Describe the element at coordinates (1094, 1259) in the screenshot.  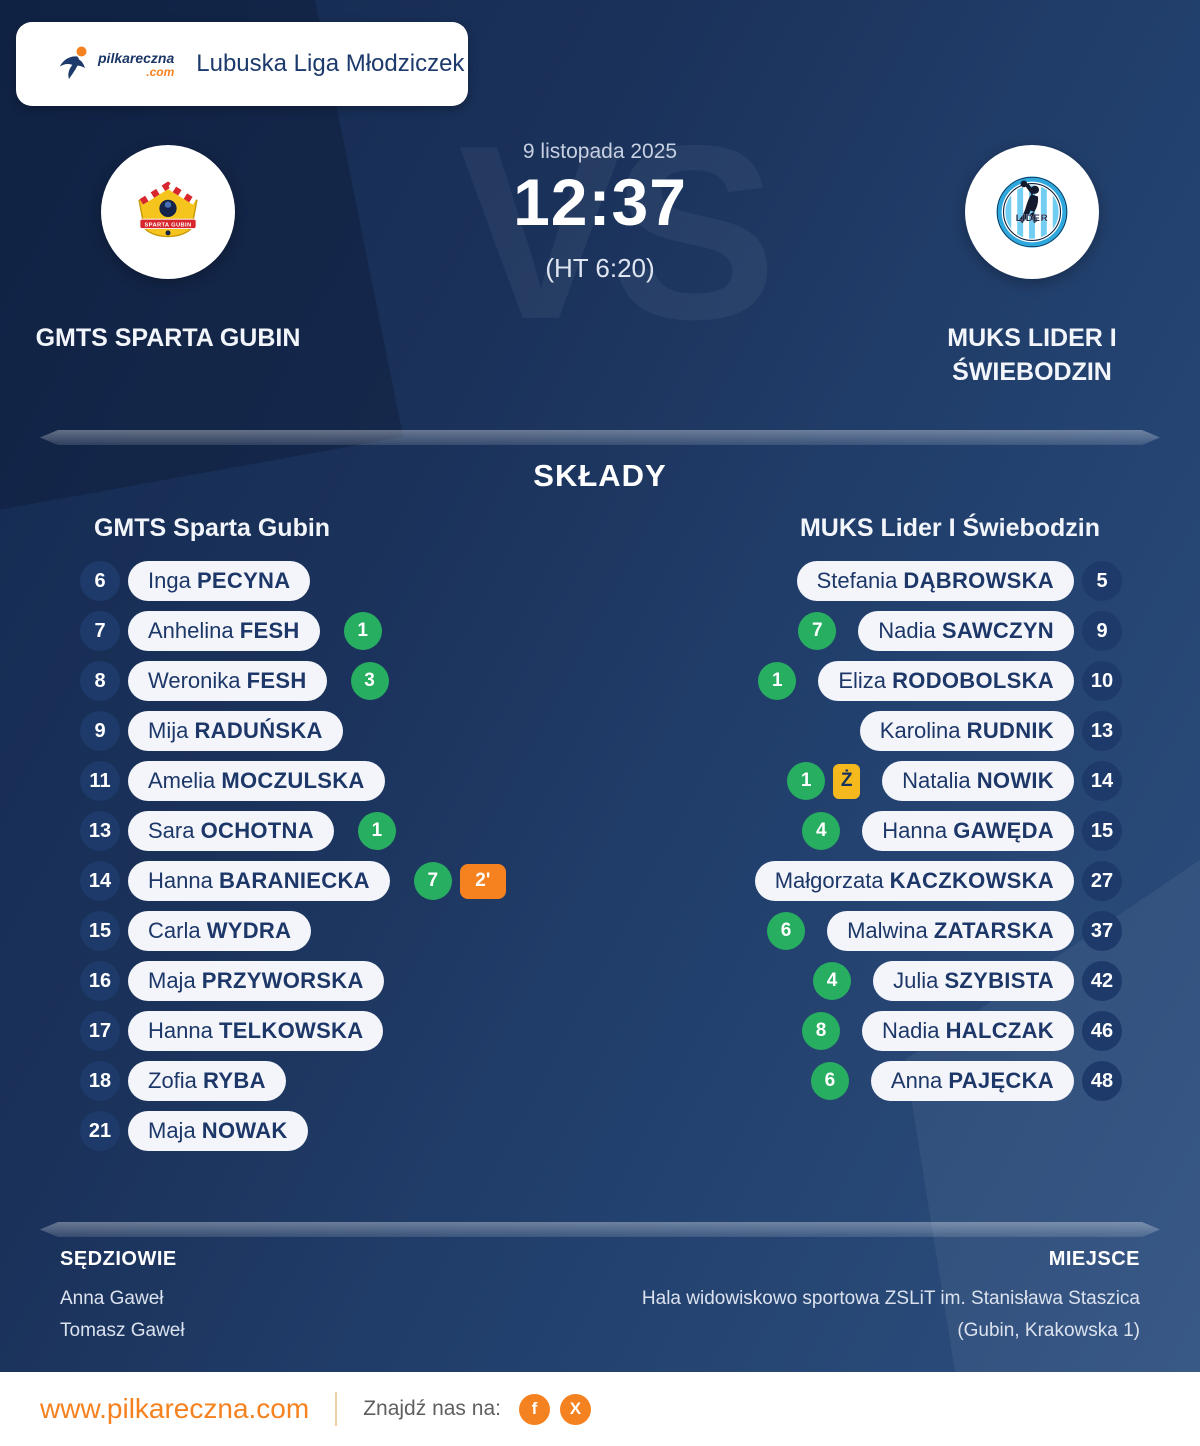
I see `venue-label: MIEJSCE` at that location.